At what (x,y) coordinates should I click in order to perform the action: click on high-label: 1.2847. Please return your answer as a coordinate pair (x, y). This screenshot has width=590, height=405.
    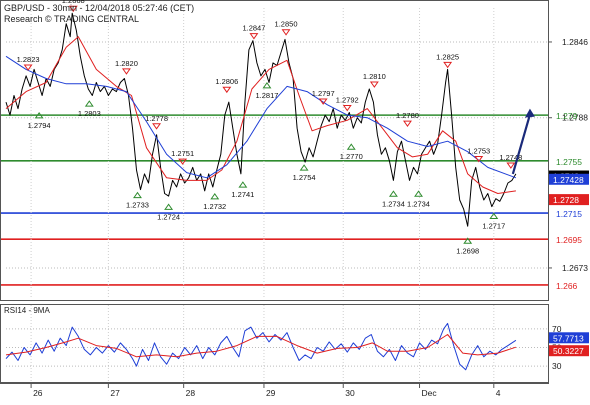
    Looking at the image, I should click on (253, 28).